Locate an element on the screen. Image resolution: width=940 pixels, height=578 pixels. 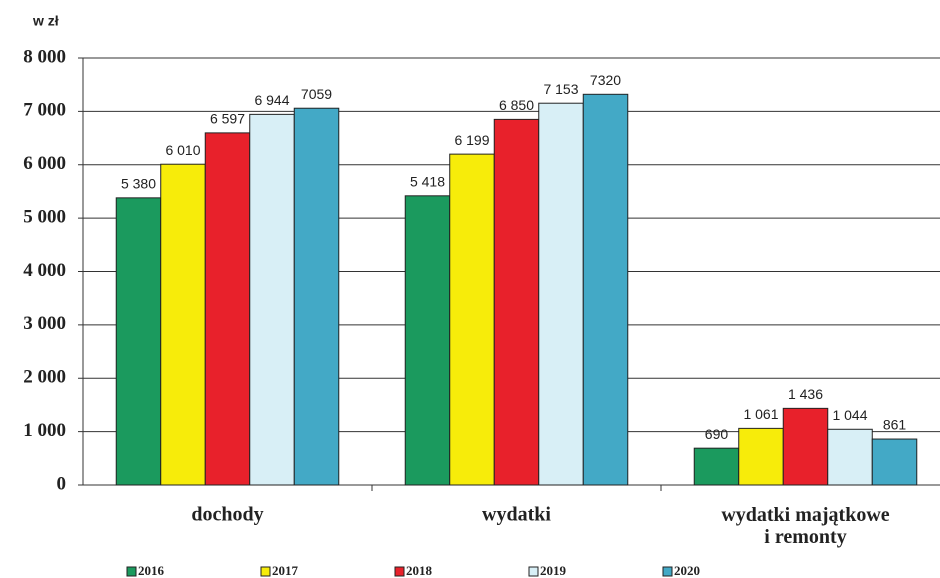
y-tick-label: 8 000 is located at coordinates (44, 56).